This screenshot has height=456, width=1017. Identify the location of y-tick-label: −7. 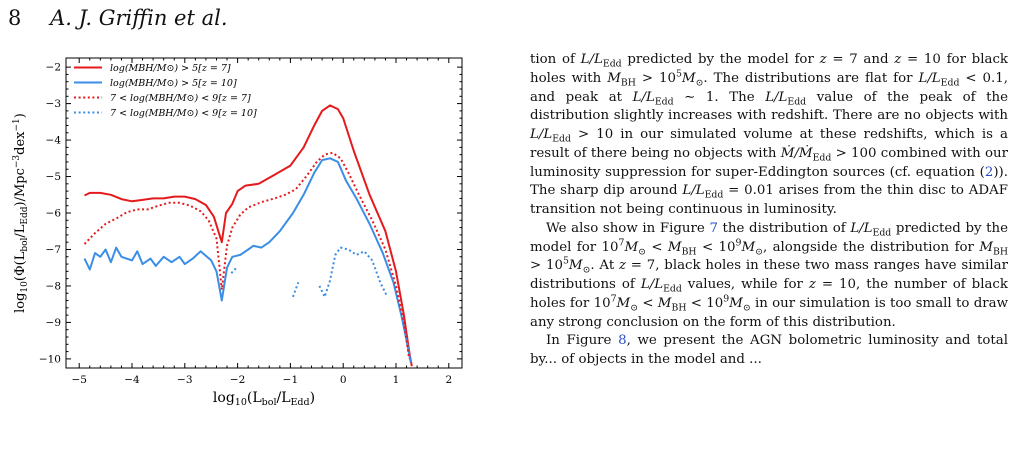
(53, 250).